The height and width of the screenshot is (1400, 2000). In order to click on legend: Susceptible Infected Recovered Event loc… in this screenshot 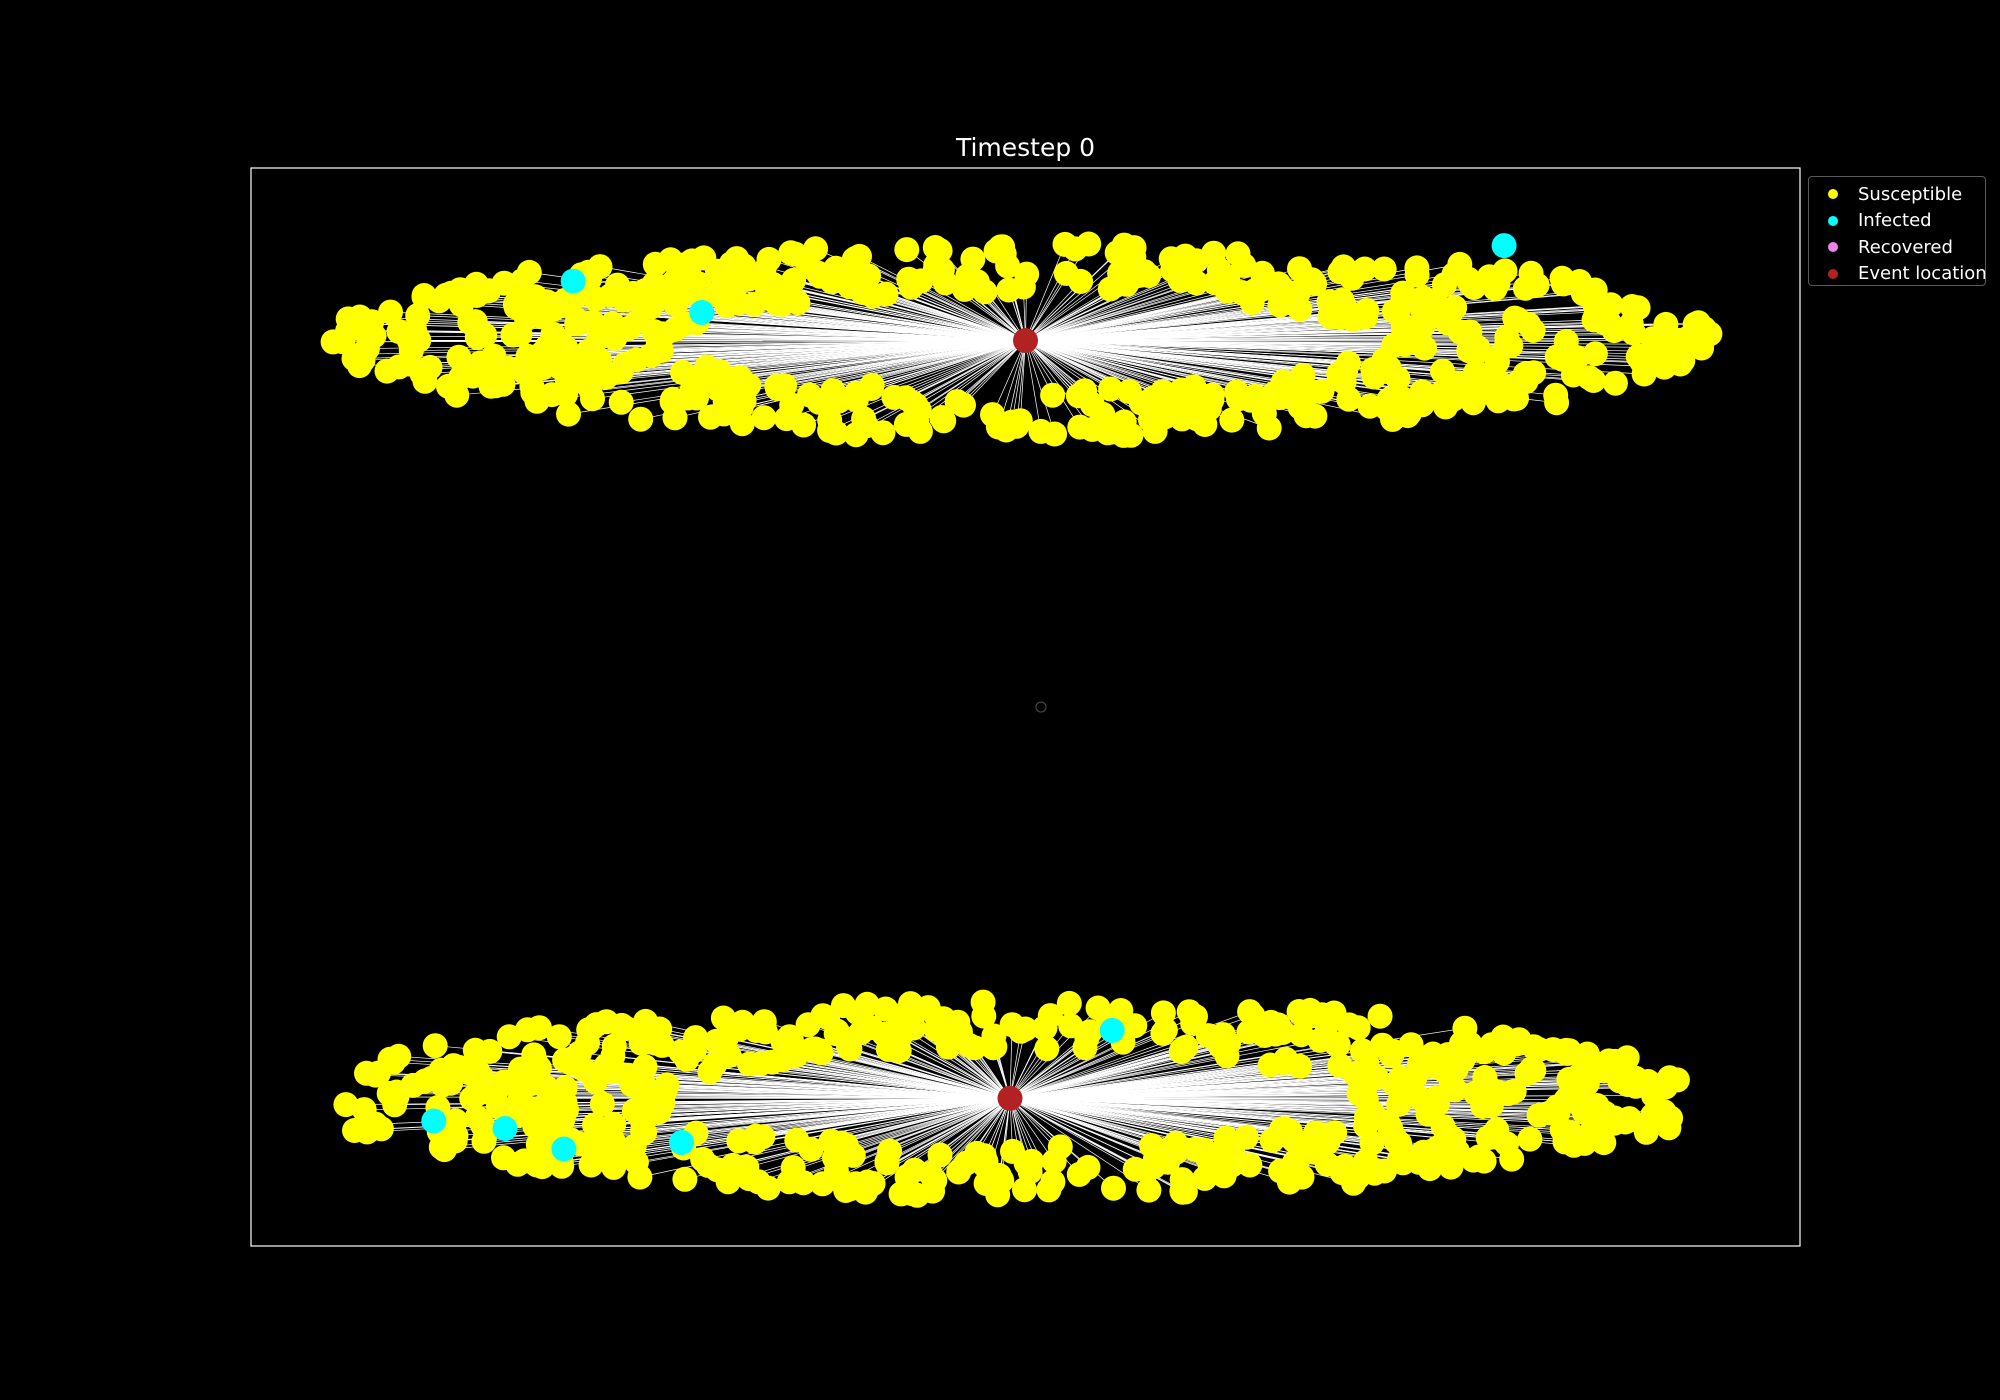, I will do `click(1897, 231)`.